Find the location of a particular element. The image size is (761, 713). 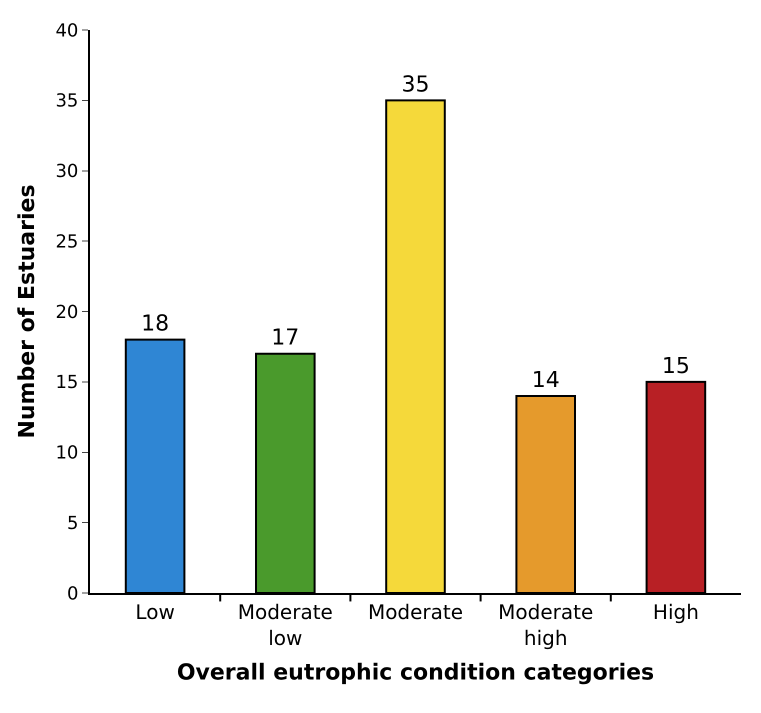

data-label: 18 is located at coordinates (155, 324).